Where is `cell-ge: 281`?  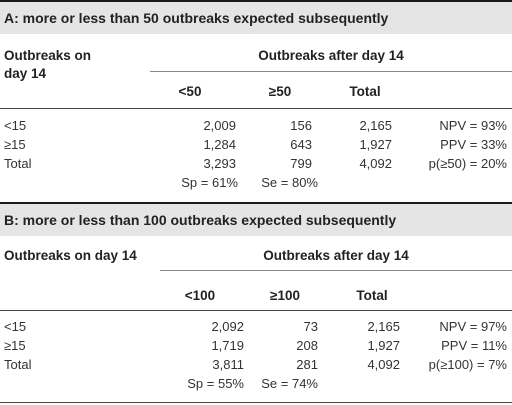
cell-ge: 281 is located at coordinates (307, 364).